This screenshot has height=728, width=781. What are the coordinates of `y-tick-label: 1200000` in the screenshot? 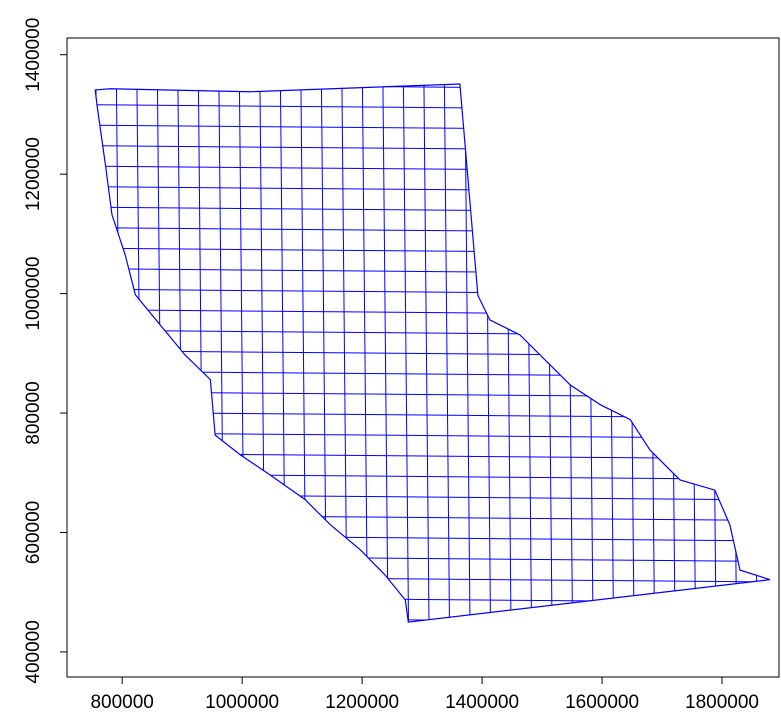 It's located at (33, 174).